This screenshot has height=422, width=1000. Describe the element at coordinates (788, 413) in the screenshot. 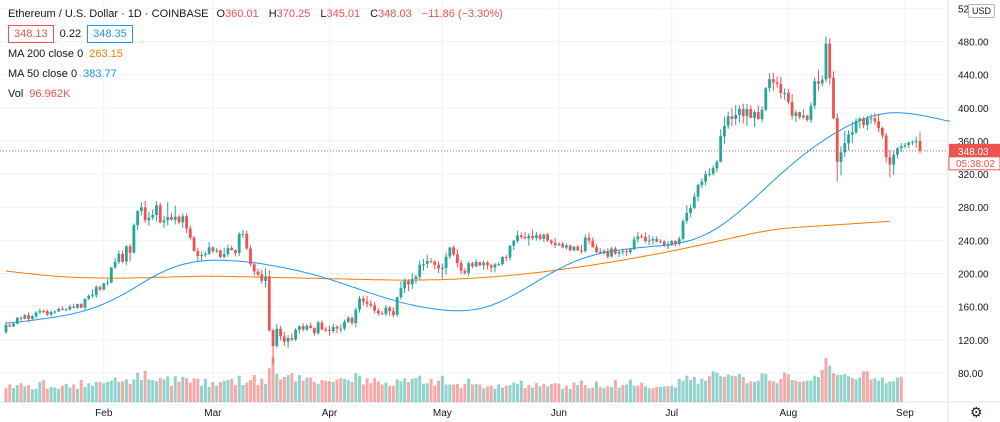

I see `x-tick-label: Aug` at that location.